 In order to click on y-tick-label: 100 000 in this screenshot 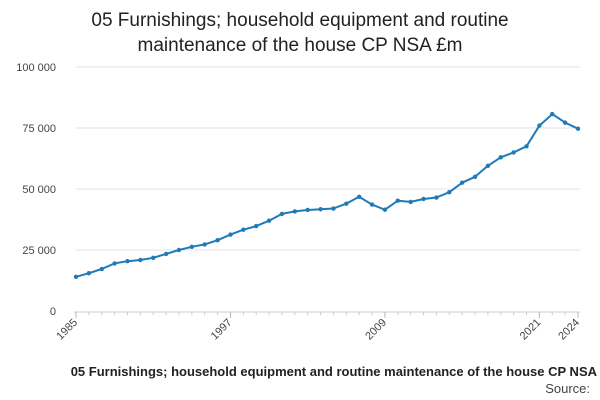, I will do `click(36, 68)`.